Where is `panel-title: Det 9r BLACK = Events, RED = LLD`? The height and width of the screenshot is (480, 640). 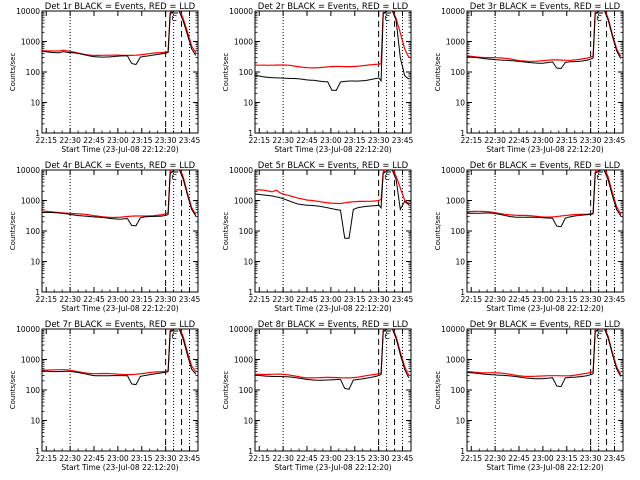
panel-title: Det 9r BLACK = Events, RED = LLD is located at coordinates (545, 325).